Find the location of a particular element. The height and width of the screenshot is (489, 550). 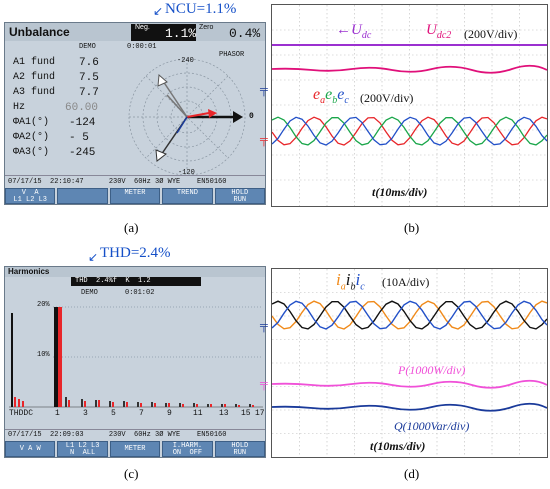

harmonic-bars is located at coordinates (136, 357).